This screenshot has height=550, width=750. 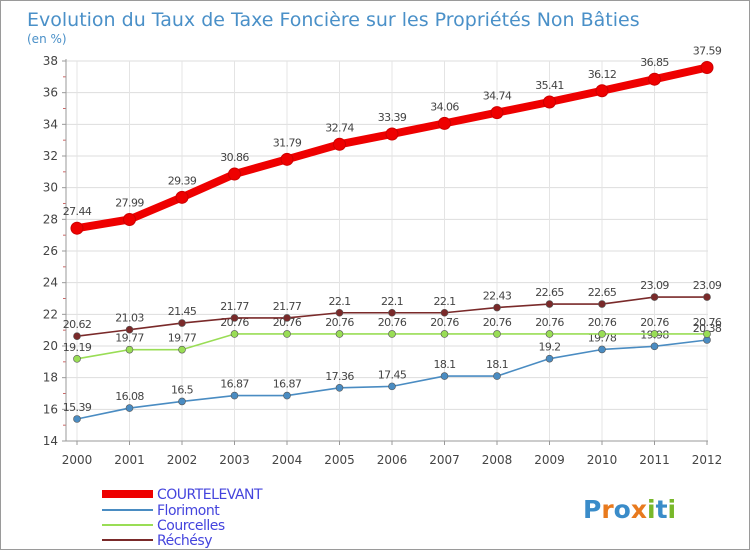 What do you see at coordinates (161, 511) in the screenshot?
I see `legend-item: Florimont` at bounding box center [161, 511].